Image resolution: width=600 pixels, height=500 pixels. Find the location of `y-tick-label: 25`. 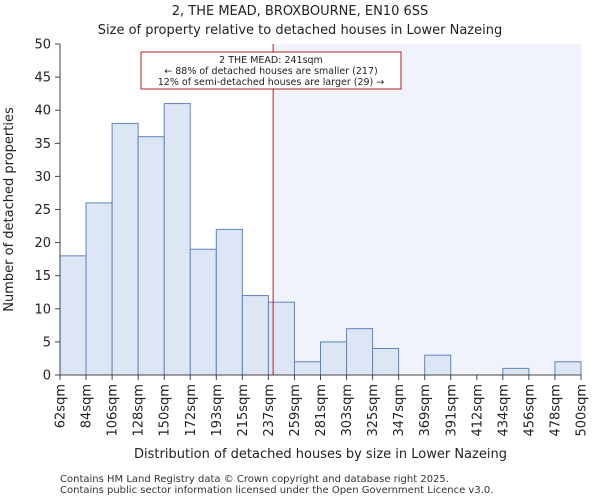

y-tick-label: 25 is located at coordinates (42, 210).